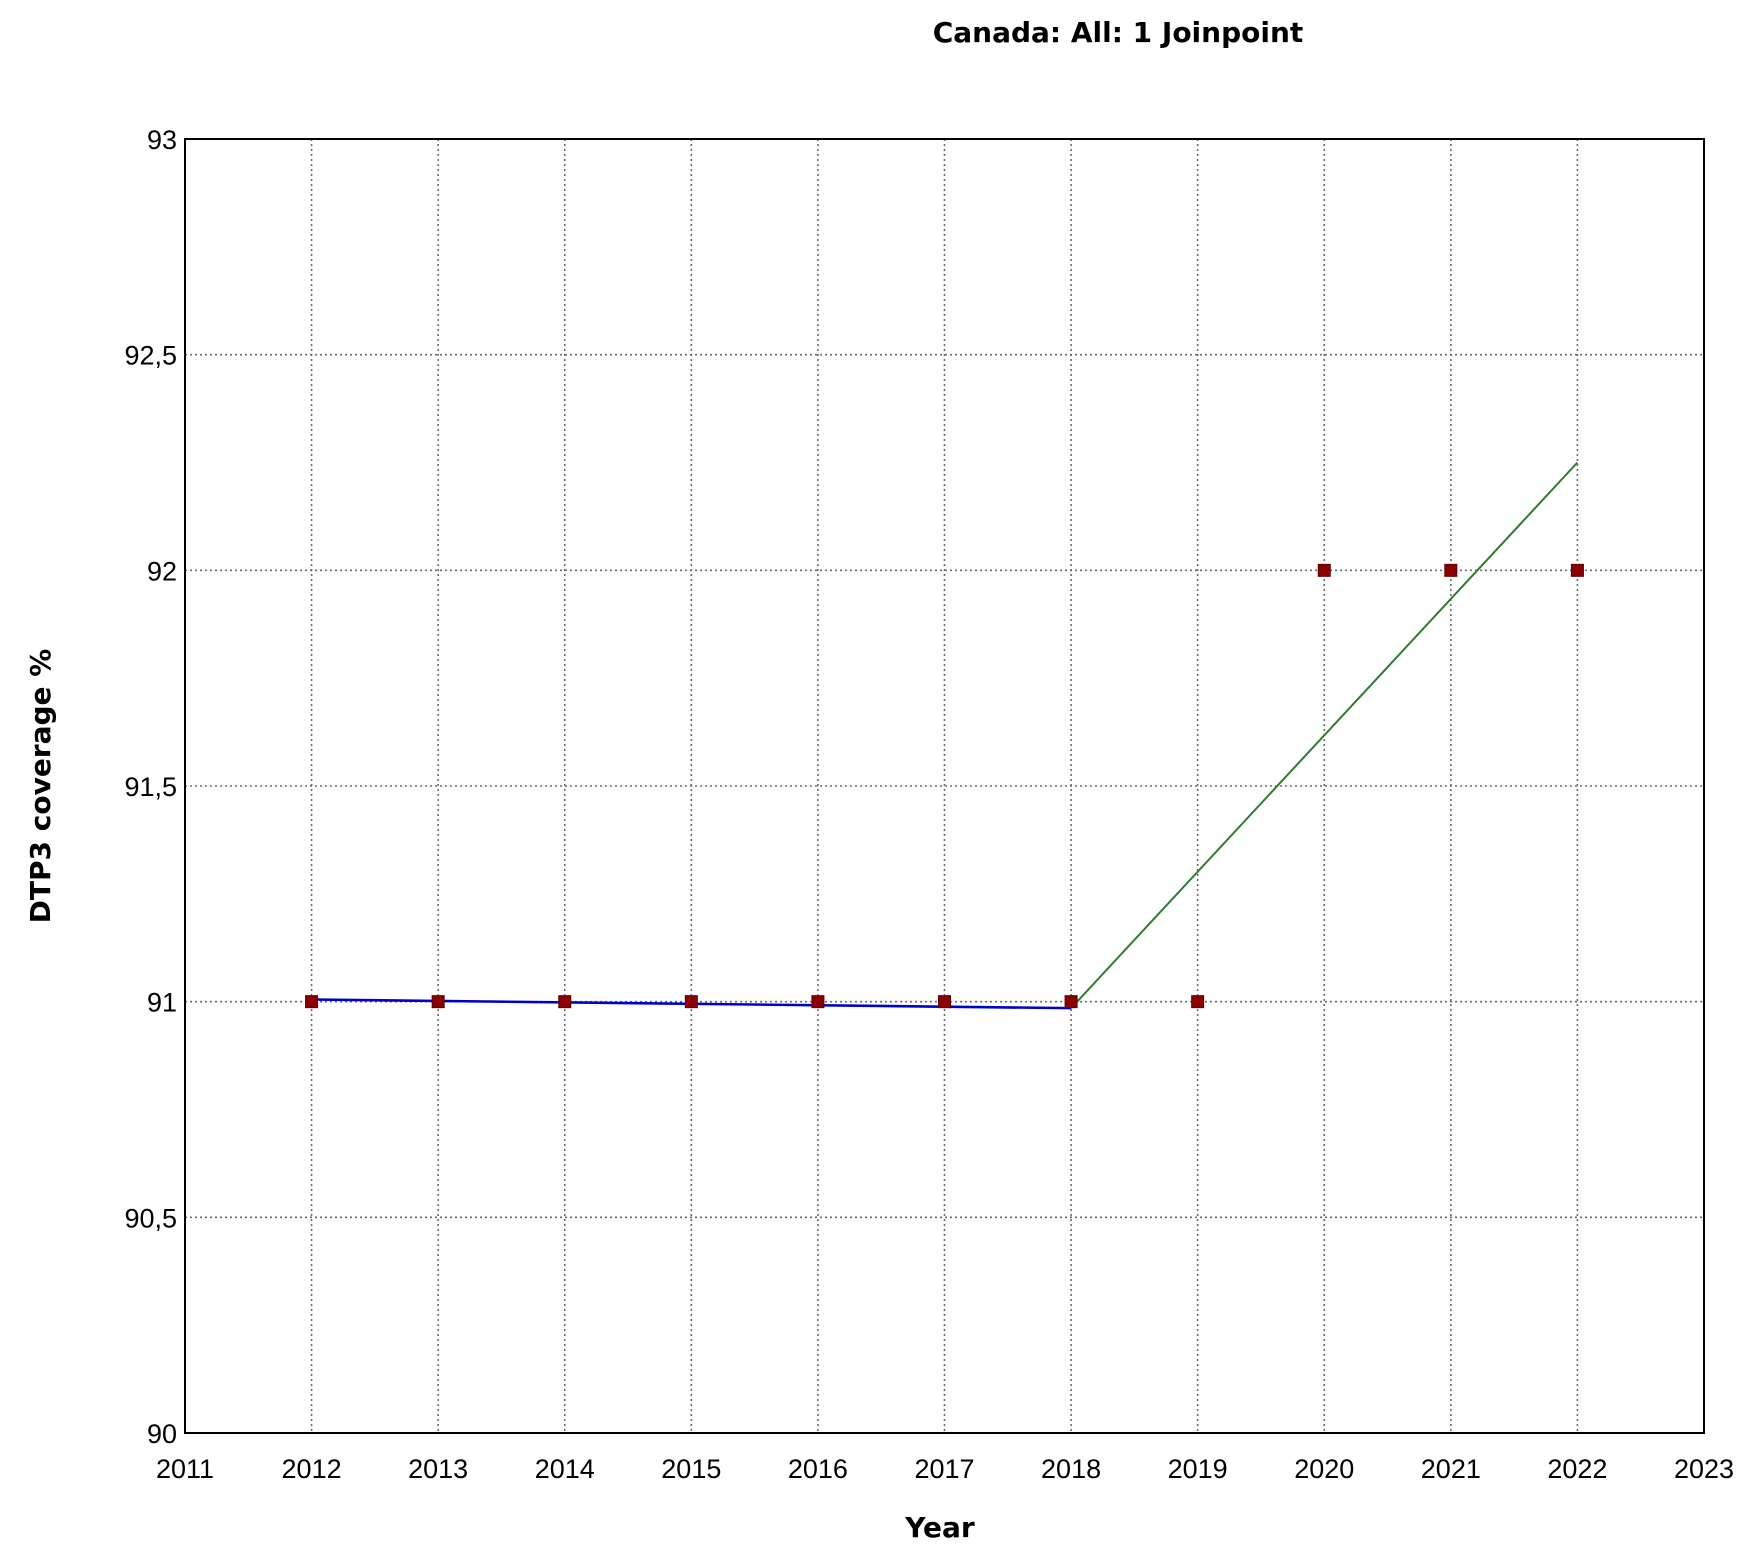 Image resolution: width=1746 pixels, height=1566 pixels. I want to click on y-tick-label: 90, so click(162, 1434).